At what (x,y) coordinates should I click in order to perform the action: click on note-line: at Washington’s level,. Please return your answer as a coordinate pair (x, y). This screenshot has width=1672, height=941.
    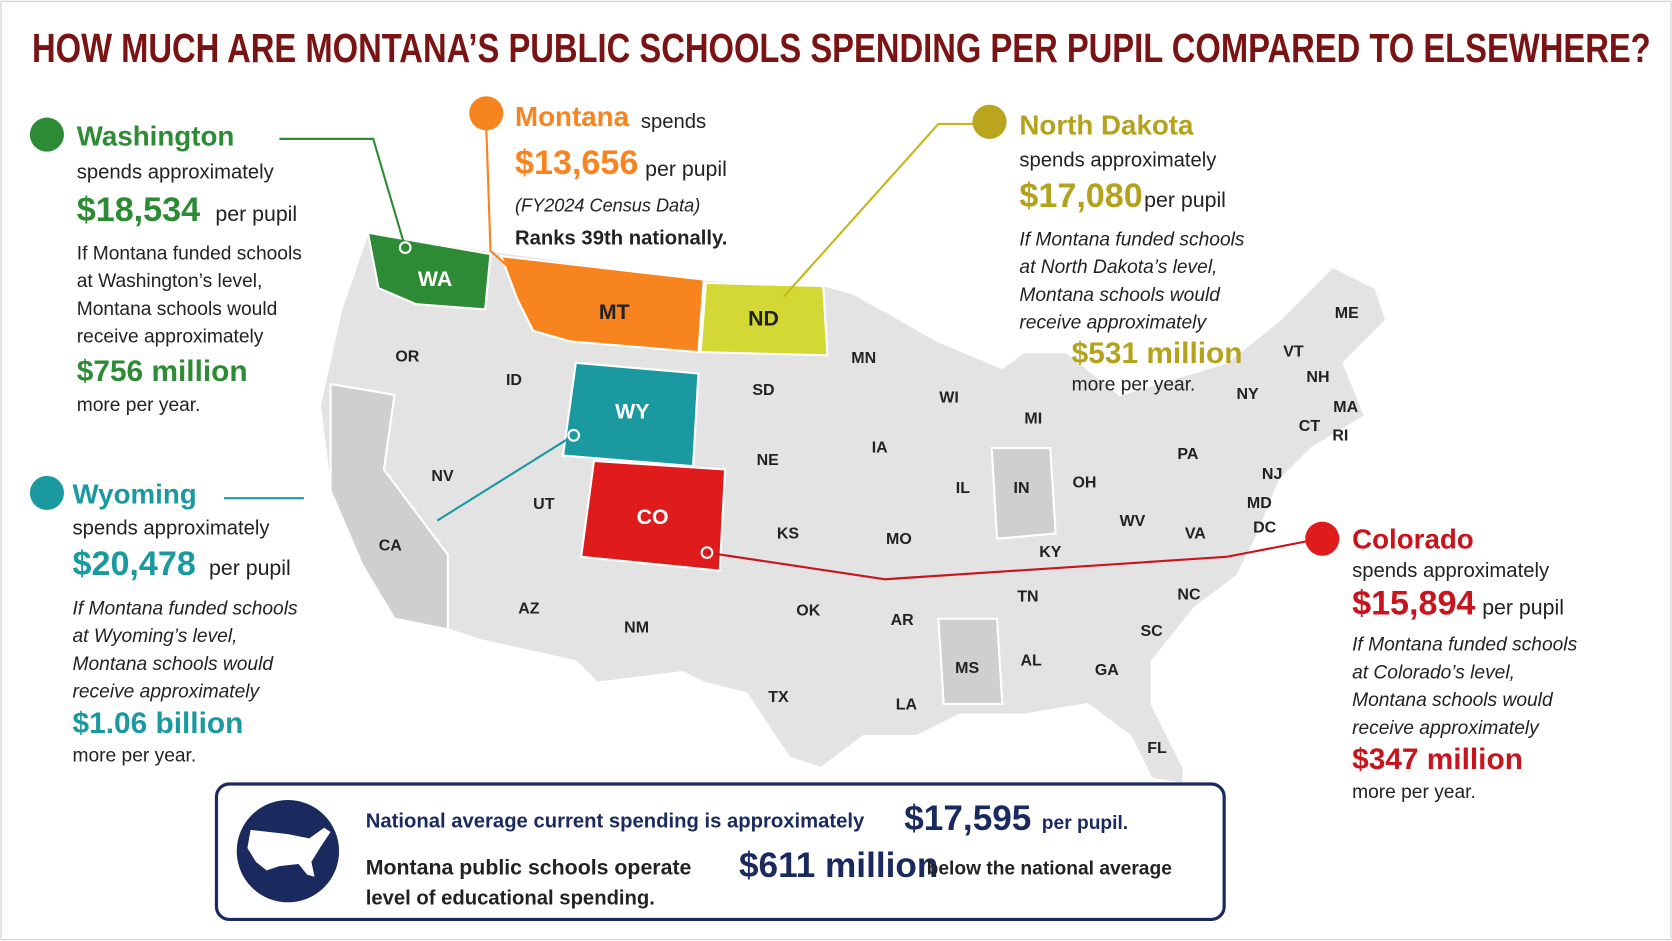
    Looking at the image, I should click on (170, 281).